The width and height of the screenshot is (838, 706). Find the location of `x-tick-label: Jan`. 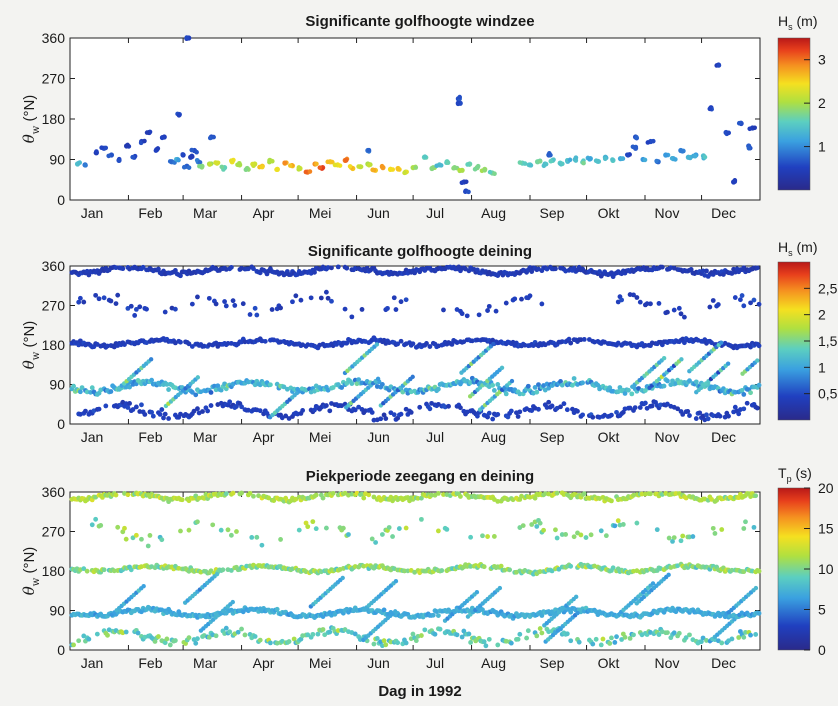

x-tick-label: Jan is located at coordinates (92, 663).